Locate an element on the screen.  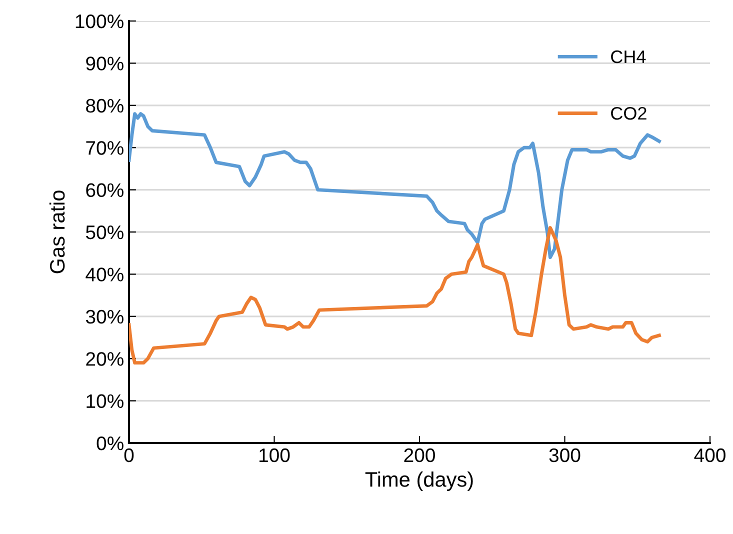
y-tick-label: 10% is located at coordinates (105, 401).